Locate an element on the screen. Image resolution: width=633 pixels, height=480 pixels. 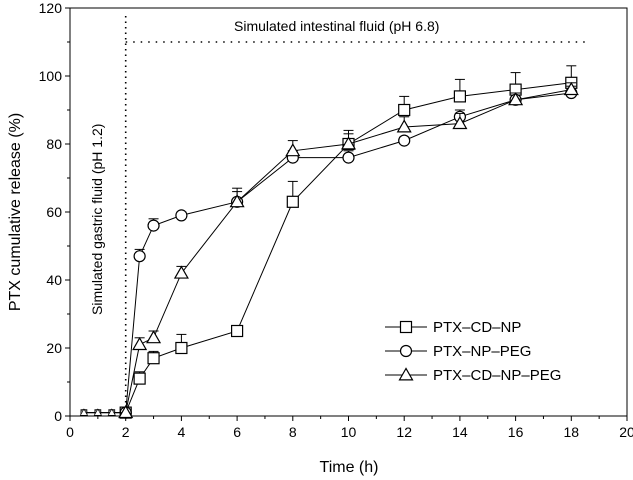
x-tick-label: 4 is located at coordinates (182, 432).